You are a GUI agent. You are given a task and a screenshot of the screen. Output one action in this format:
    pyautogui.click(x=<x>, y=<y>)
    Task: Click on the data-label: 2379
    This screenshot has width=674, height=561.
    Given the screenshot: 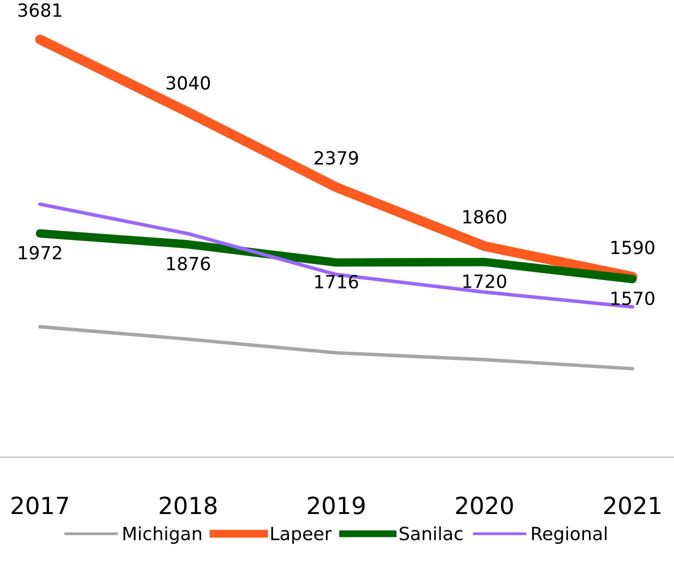 What is the action you would take?
    pyautogui.click(x=336, y=158)
    